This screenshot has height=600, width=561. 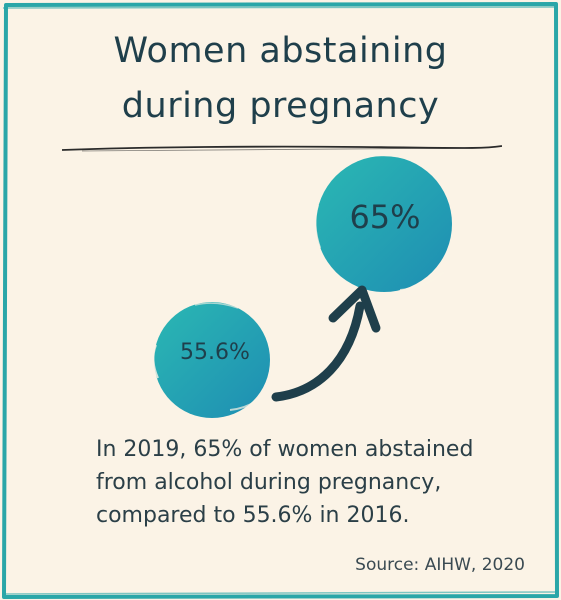 What do you see at coordinates (215, 352) in the screenshot?
I see `stat-2016-value: 55.6%` at bounding box center [215, 352].